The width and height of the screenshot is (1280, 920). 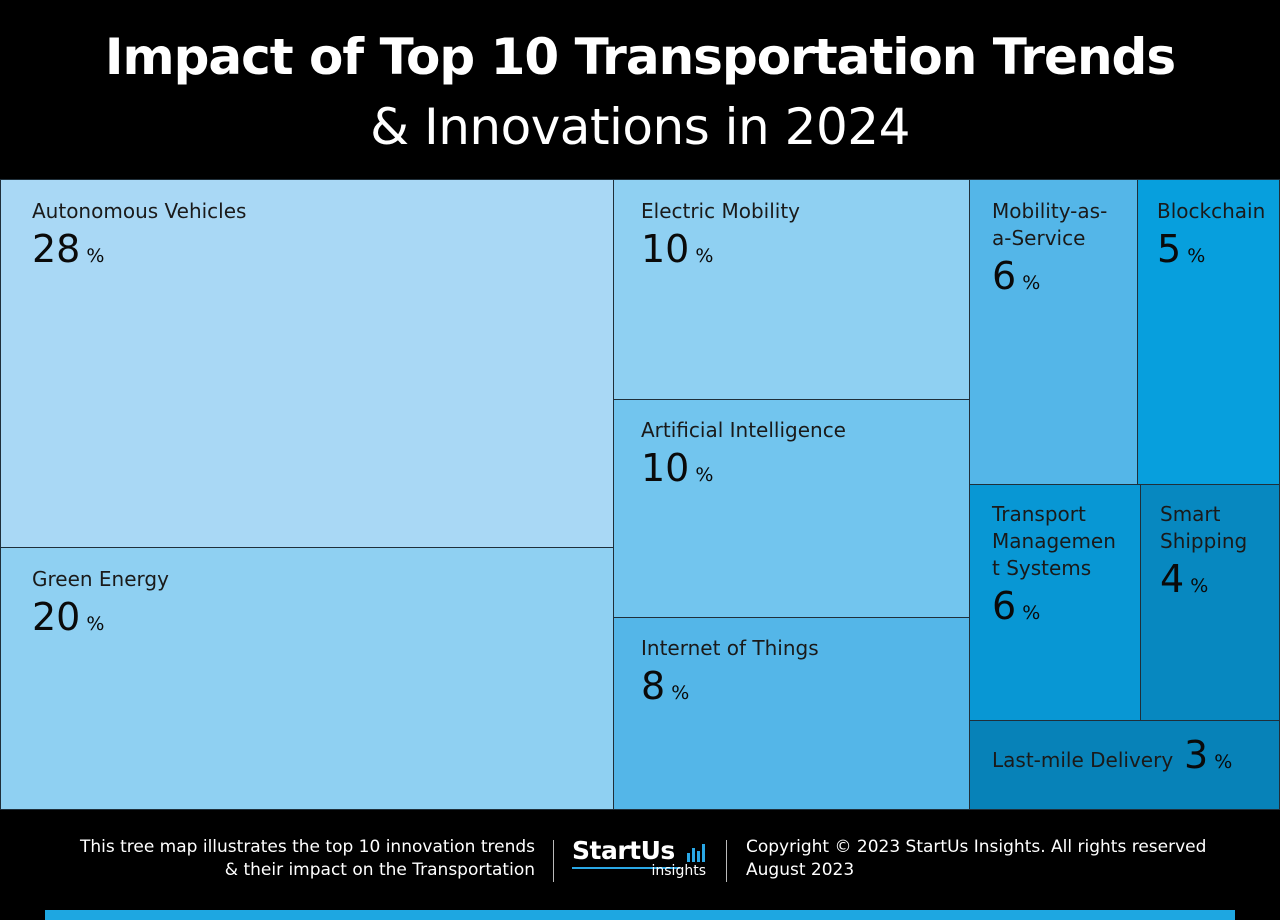 I want to click on treemap-label: Blockchain, so click(x=1211, y=211).